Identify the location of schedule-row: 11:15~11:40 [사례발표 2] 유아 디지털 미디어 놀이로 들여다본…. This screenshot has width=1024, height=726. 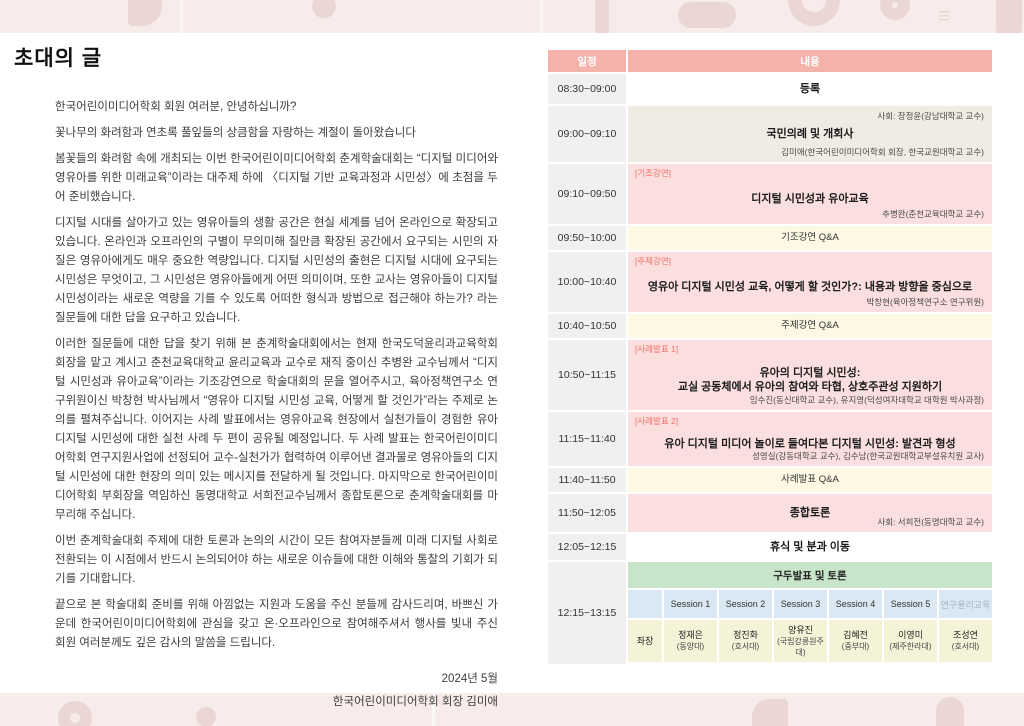
(770, 439).